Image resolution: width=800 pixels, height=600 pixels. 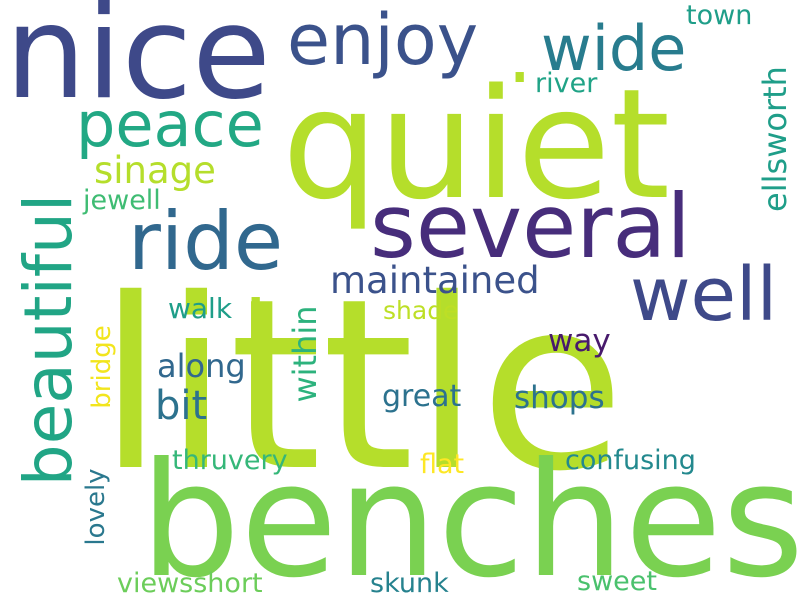 What do you see at coordinates (96, 507) in the screenshot?
I see `word-lovely: lovely` at bounding box center [96, 507].